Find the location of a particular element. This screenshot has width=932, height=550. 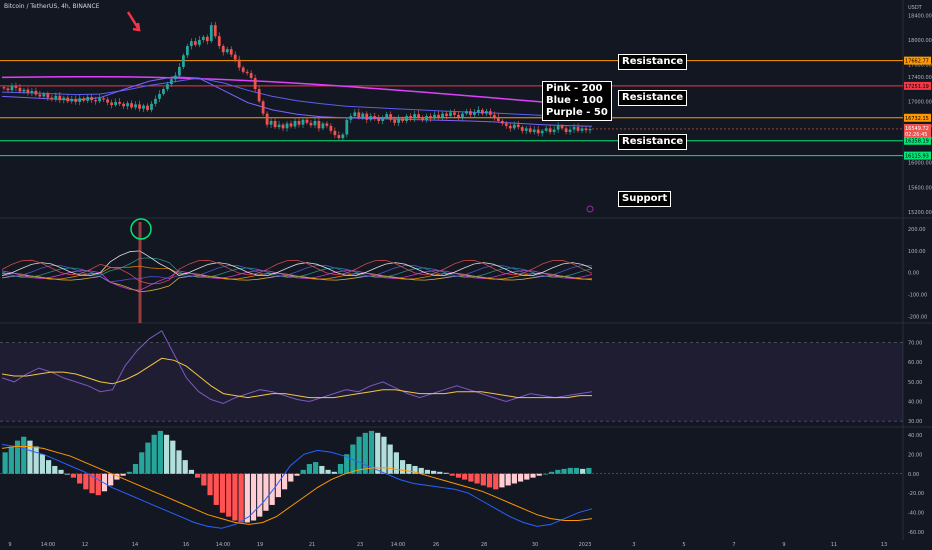

y-tick-label: 60.00 is located at coordinates (915, 363).